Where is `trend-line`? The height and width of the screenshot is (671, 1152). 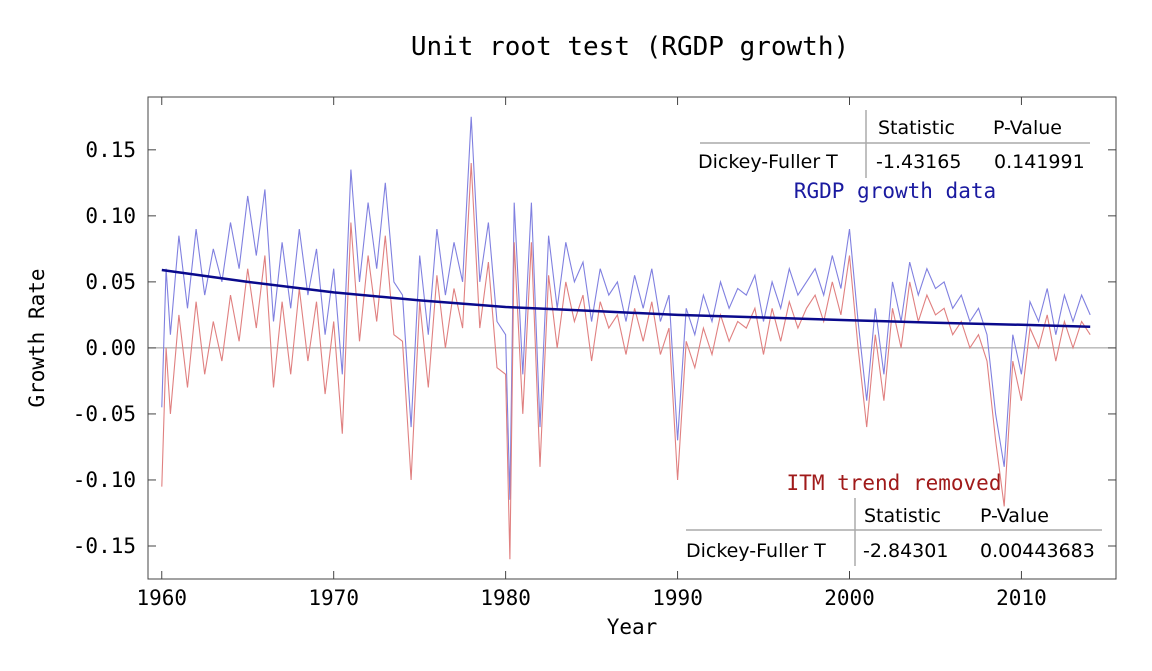 trend-line is located at coordinates (626, 298).